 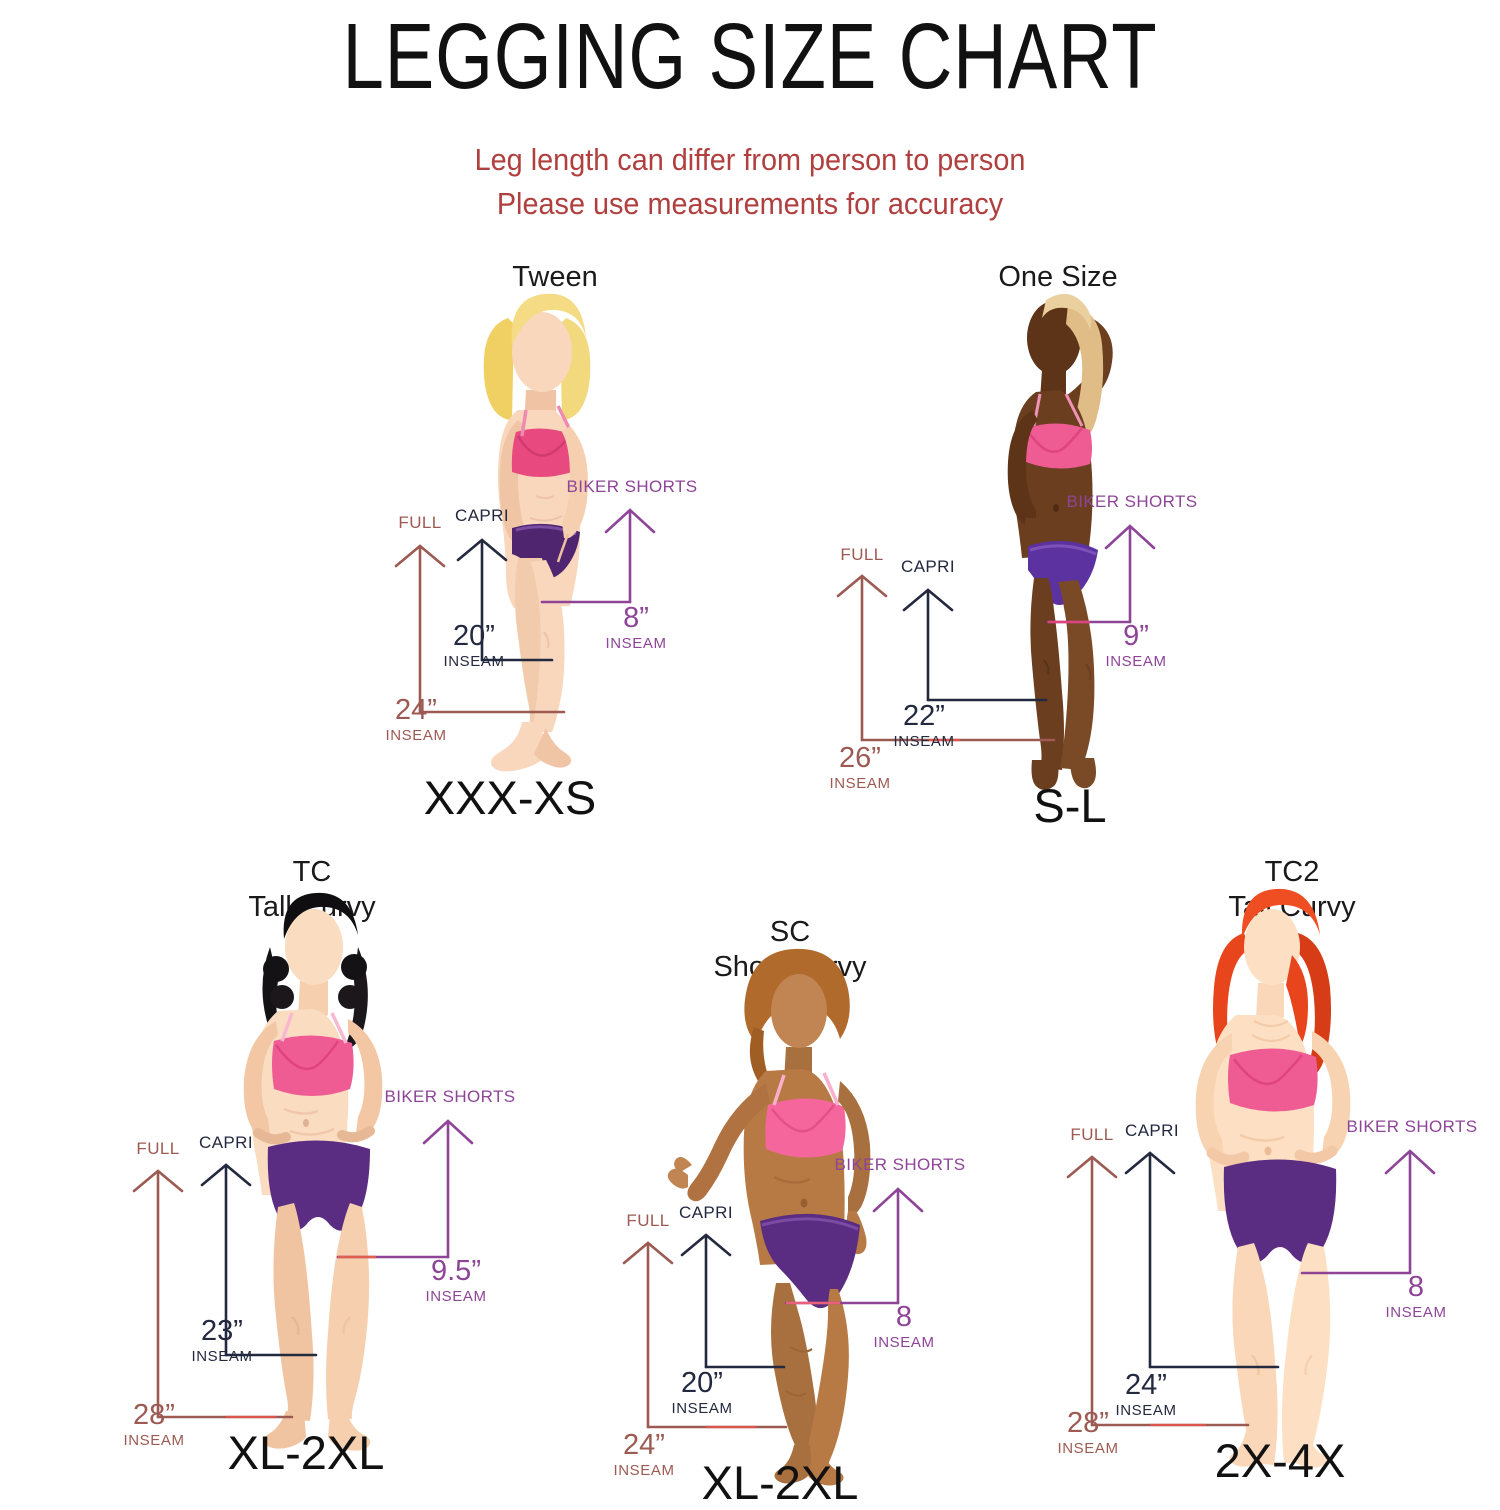 I want to click on capri-inseam-tall-curvy: 23” INSEAM, so click(x=221, y=1342).